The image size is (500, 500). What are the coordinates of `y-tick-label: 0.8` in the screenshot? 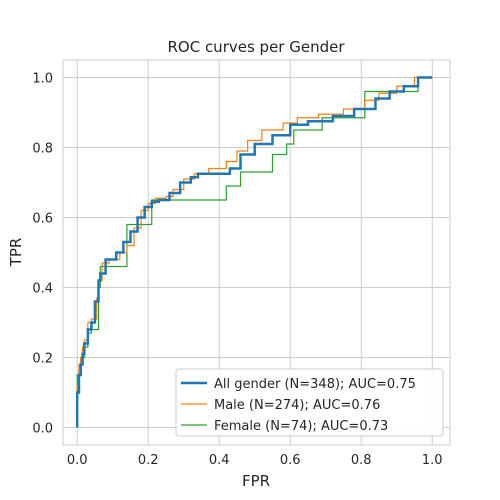 It's located at (42, 149).